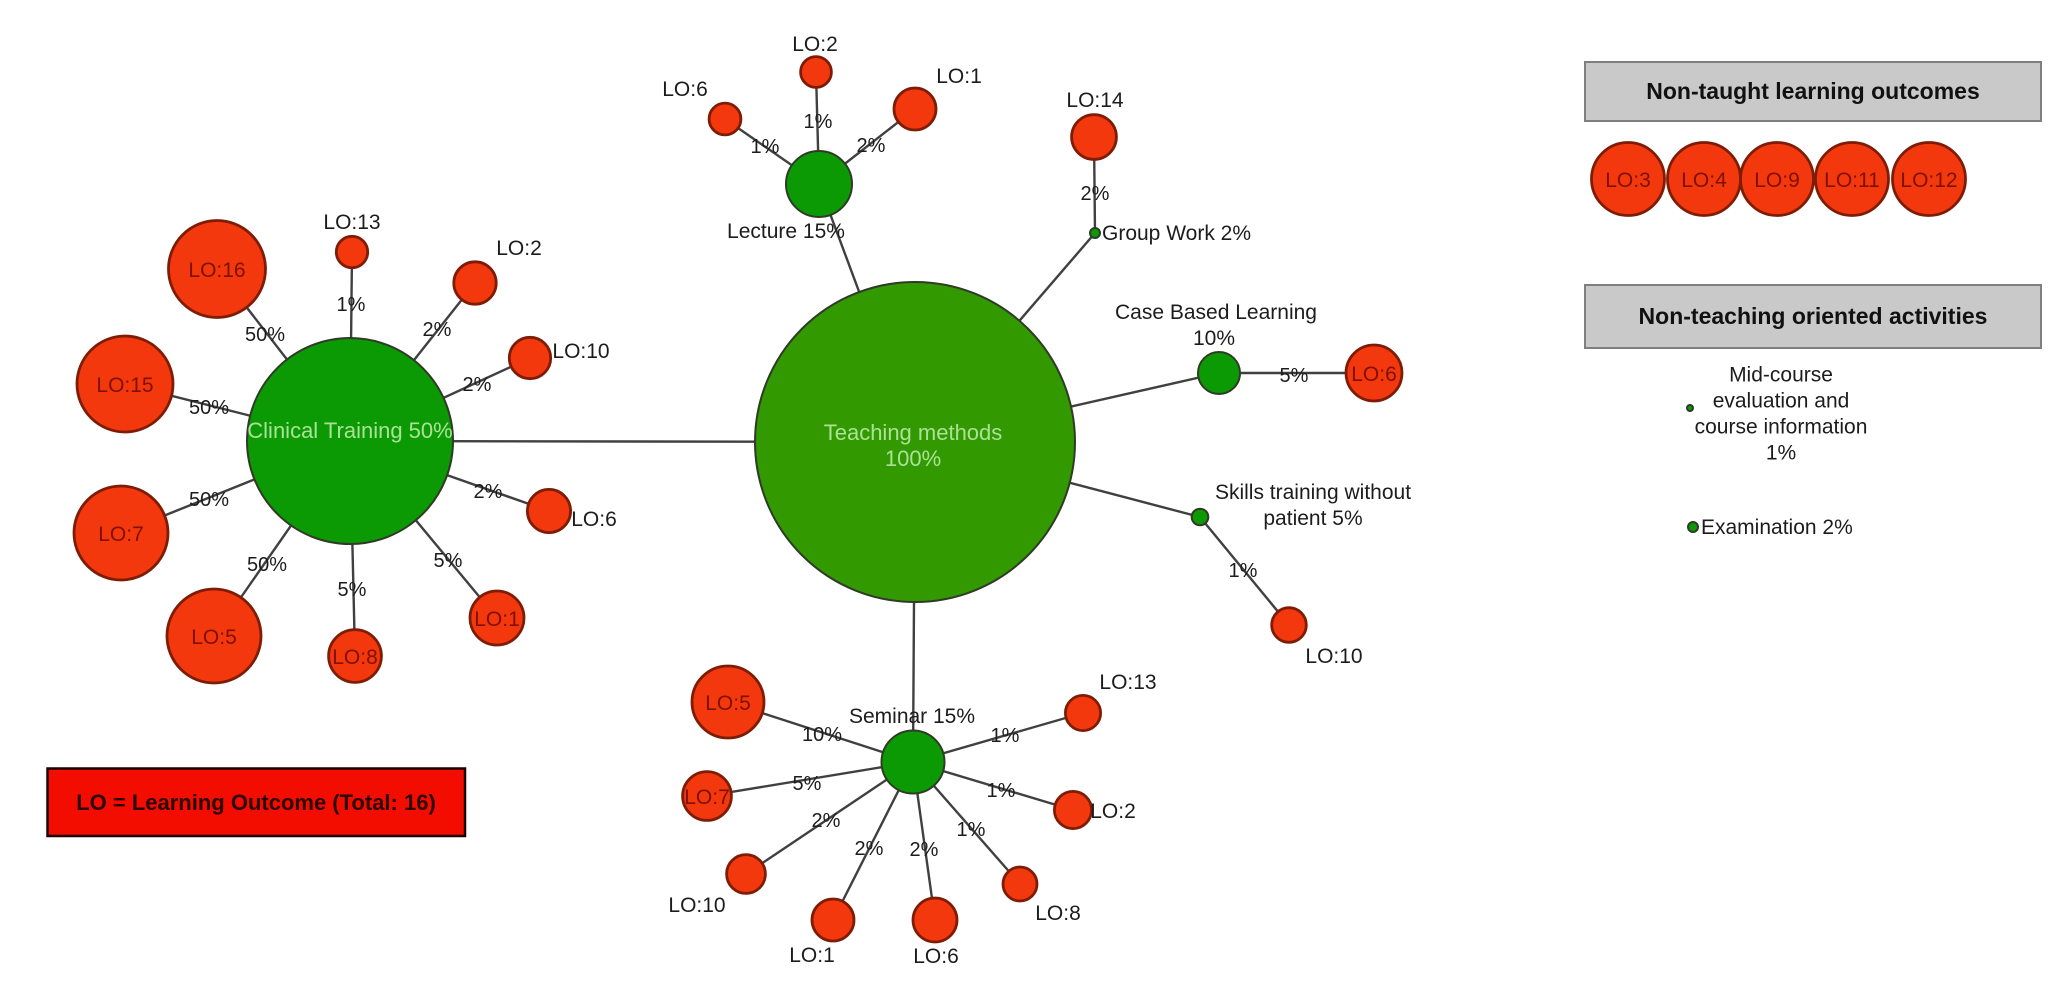 This screenshot has width=2059, height=1001. Describe the element at coordinates (216, 270) in the screenshot. I see `svg-text: LO:16` at that location.